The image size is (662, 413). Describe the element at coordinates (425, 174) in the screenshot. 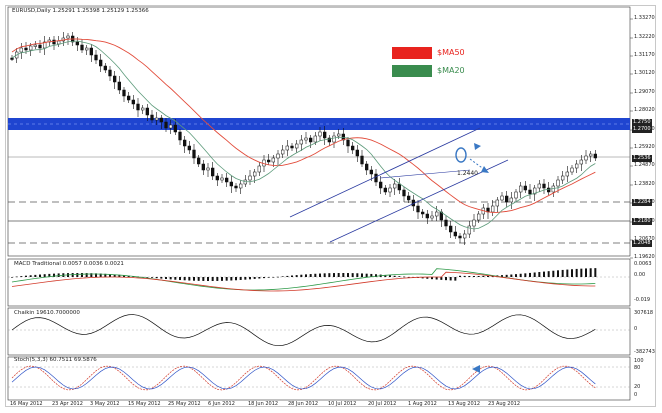

I see `channel-mid` at that location.